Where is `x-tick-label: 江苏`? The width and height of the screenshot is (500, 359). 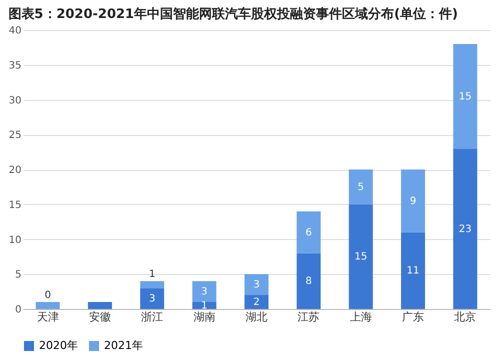
x-tick-label: 江苏 is located at coordinates (309, 317).